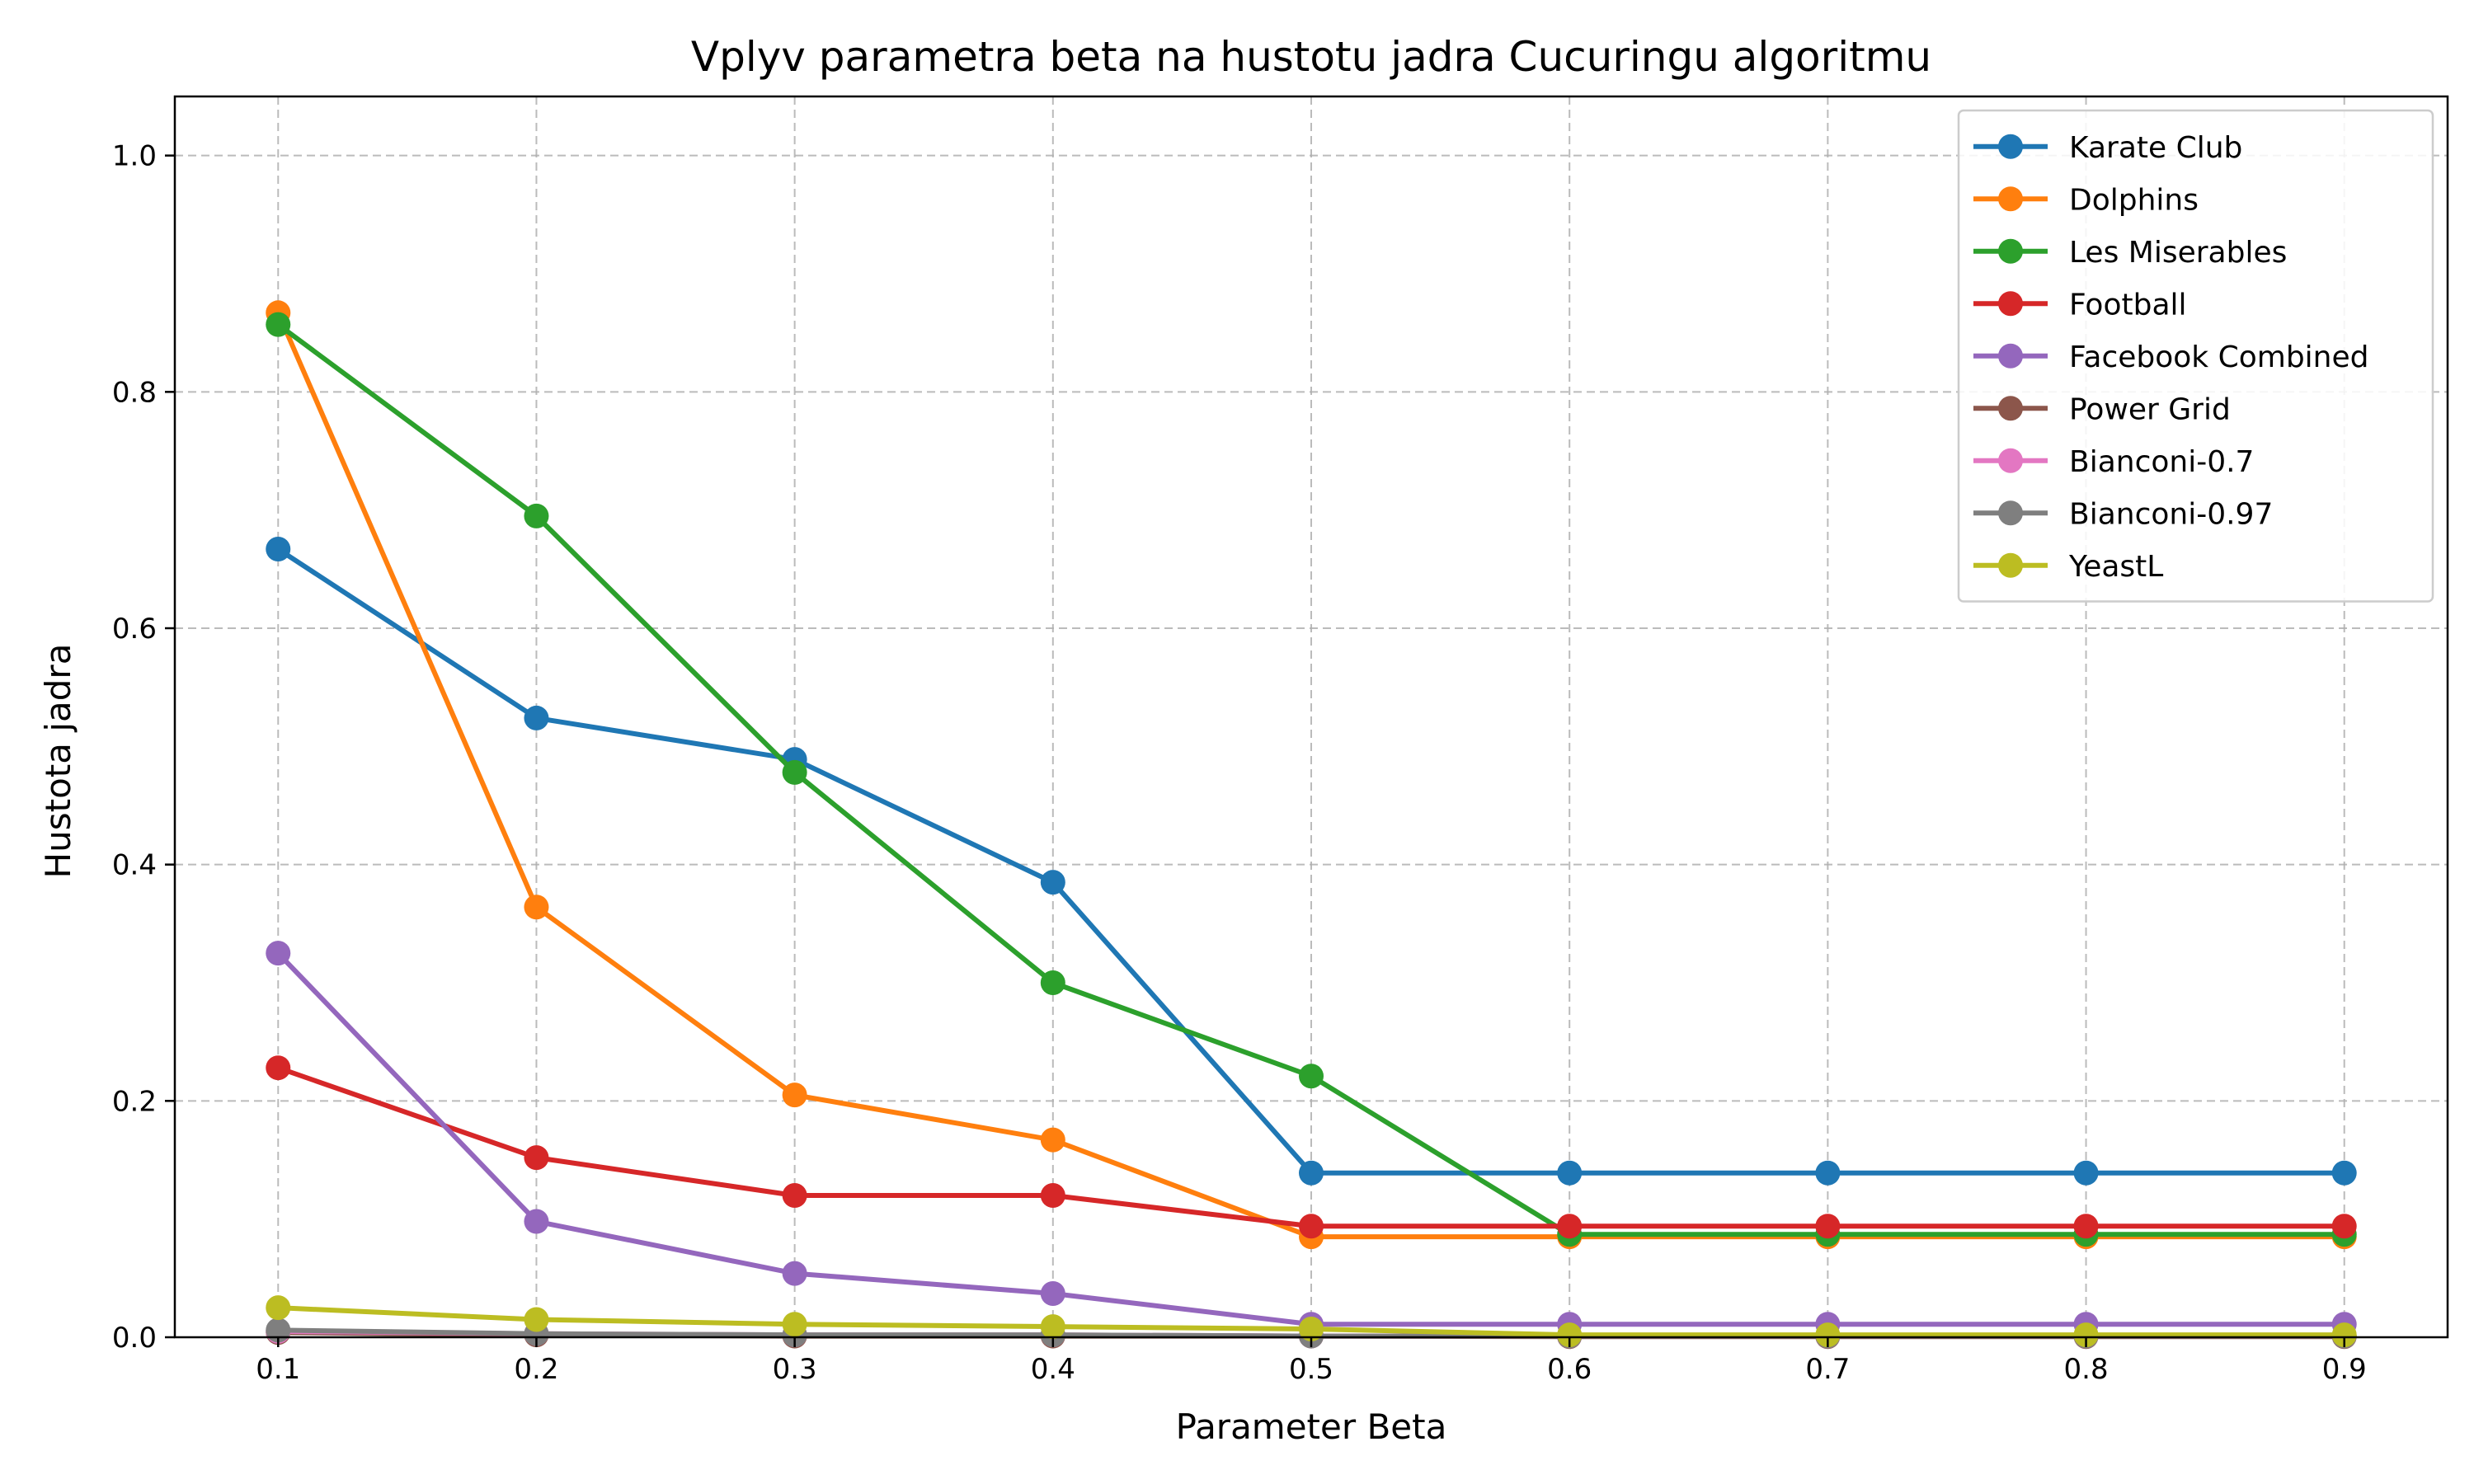 This screenshot has height=1484, width=2474. What do you see at coordinates (134, 156) in the screenshot?
I see `y-tick-label: 1.0` at bounding box center [134, 156].